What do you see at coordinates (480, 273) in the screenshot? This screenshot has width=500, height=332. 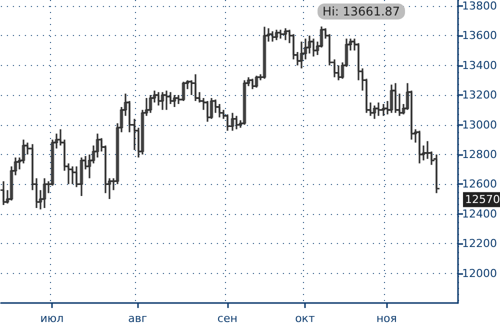 I see `y-tick-label: 12000` at bounding box center [480, 273].